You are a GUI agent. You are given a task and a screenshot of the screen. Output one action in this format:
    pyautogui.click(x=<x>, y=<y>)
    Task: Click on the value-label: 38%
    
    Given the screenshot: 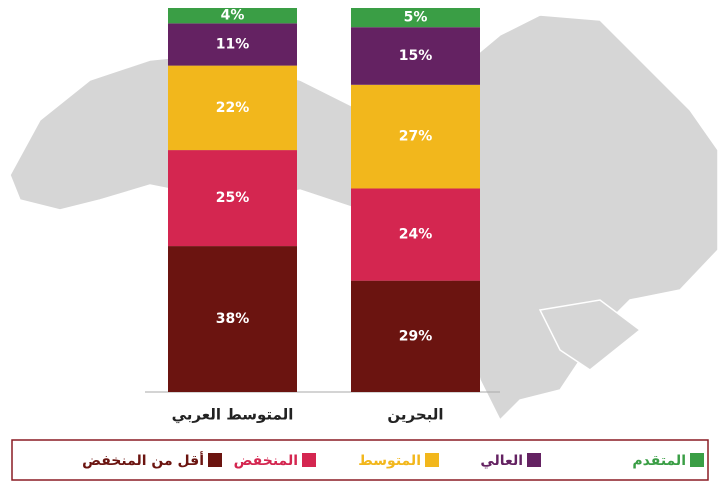 What is the action you would take?
    pyautogui.click(x=233, y=319)
    